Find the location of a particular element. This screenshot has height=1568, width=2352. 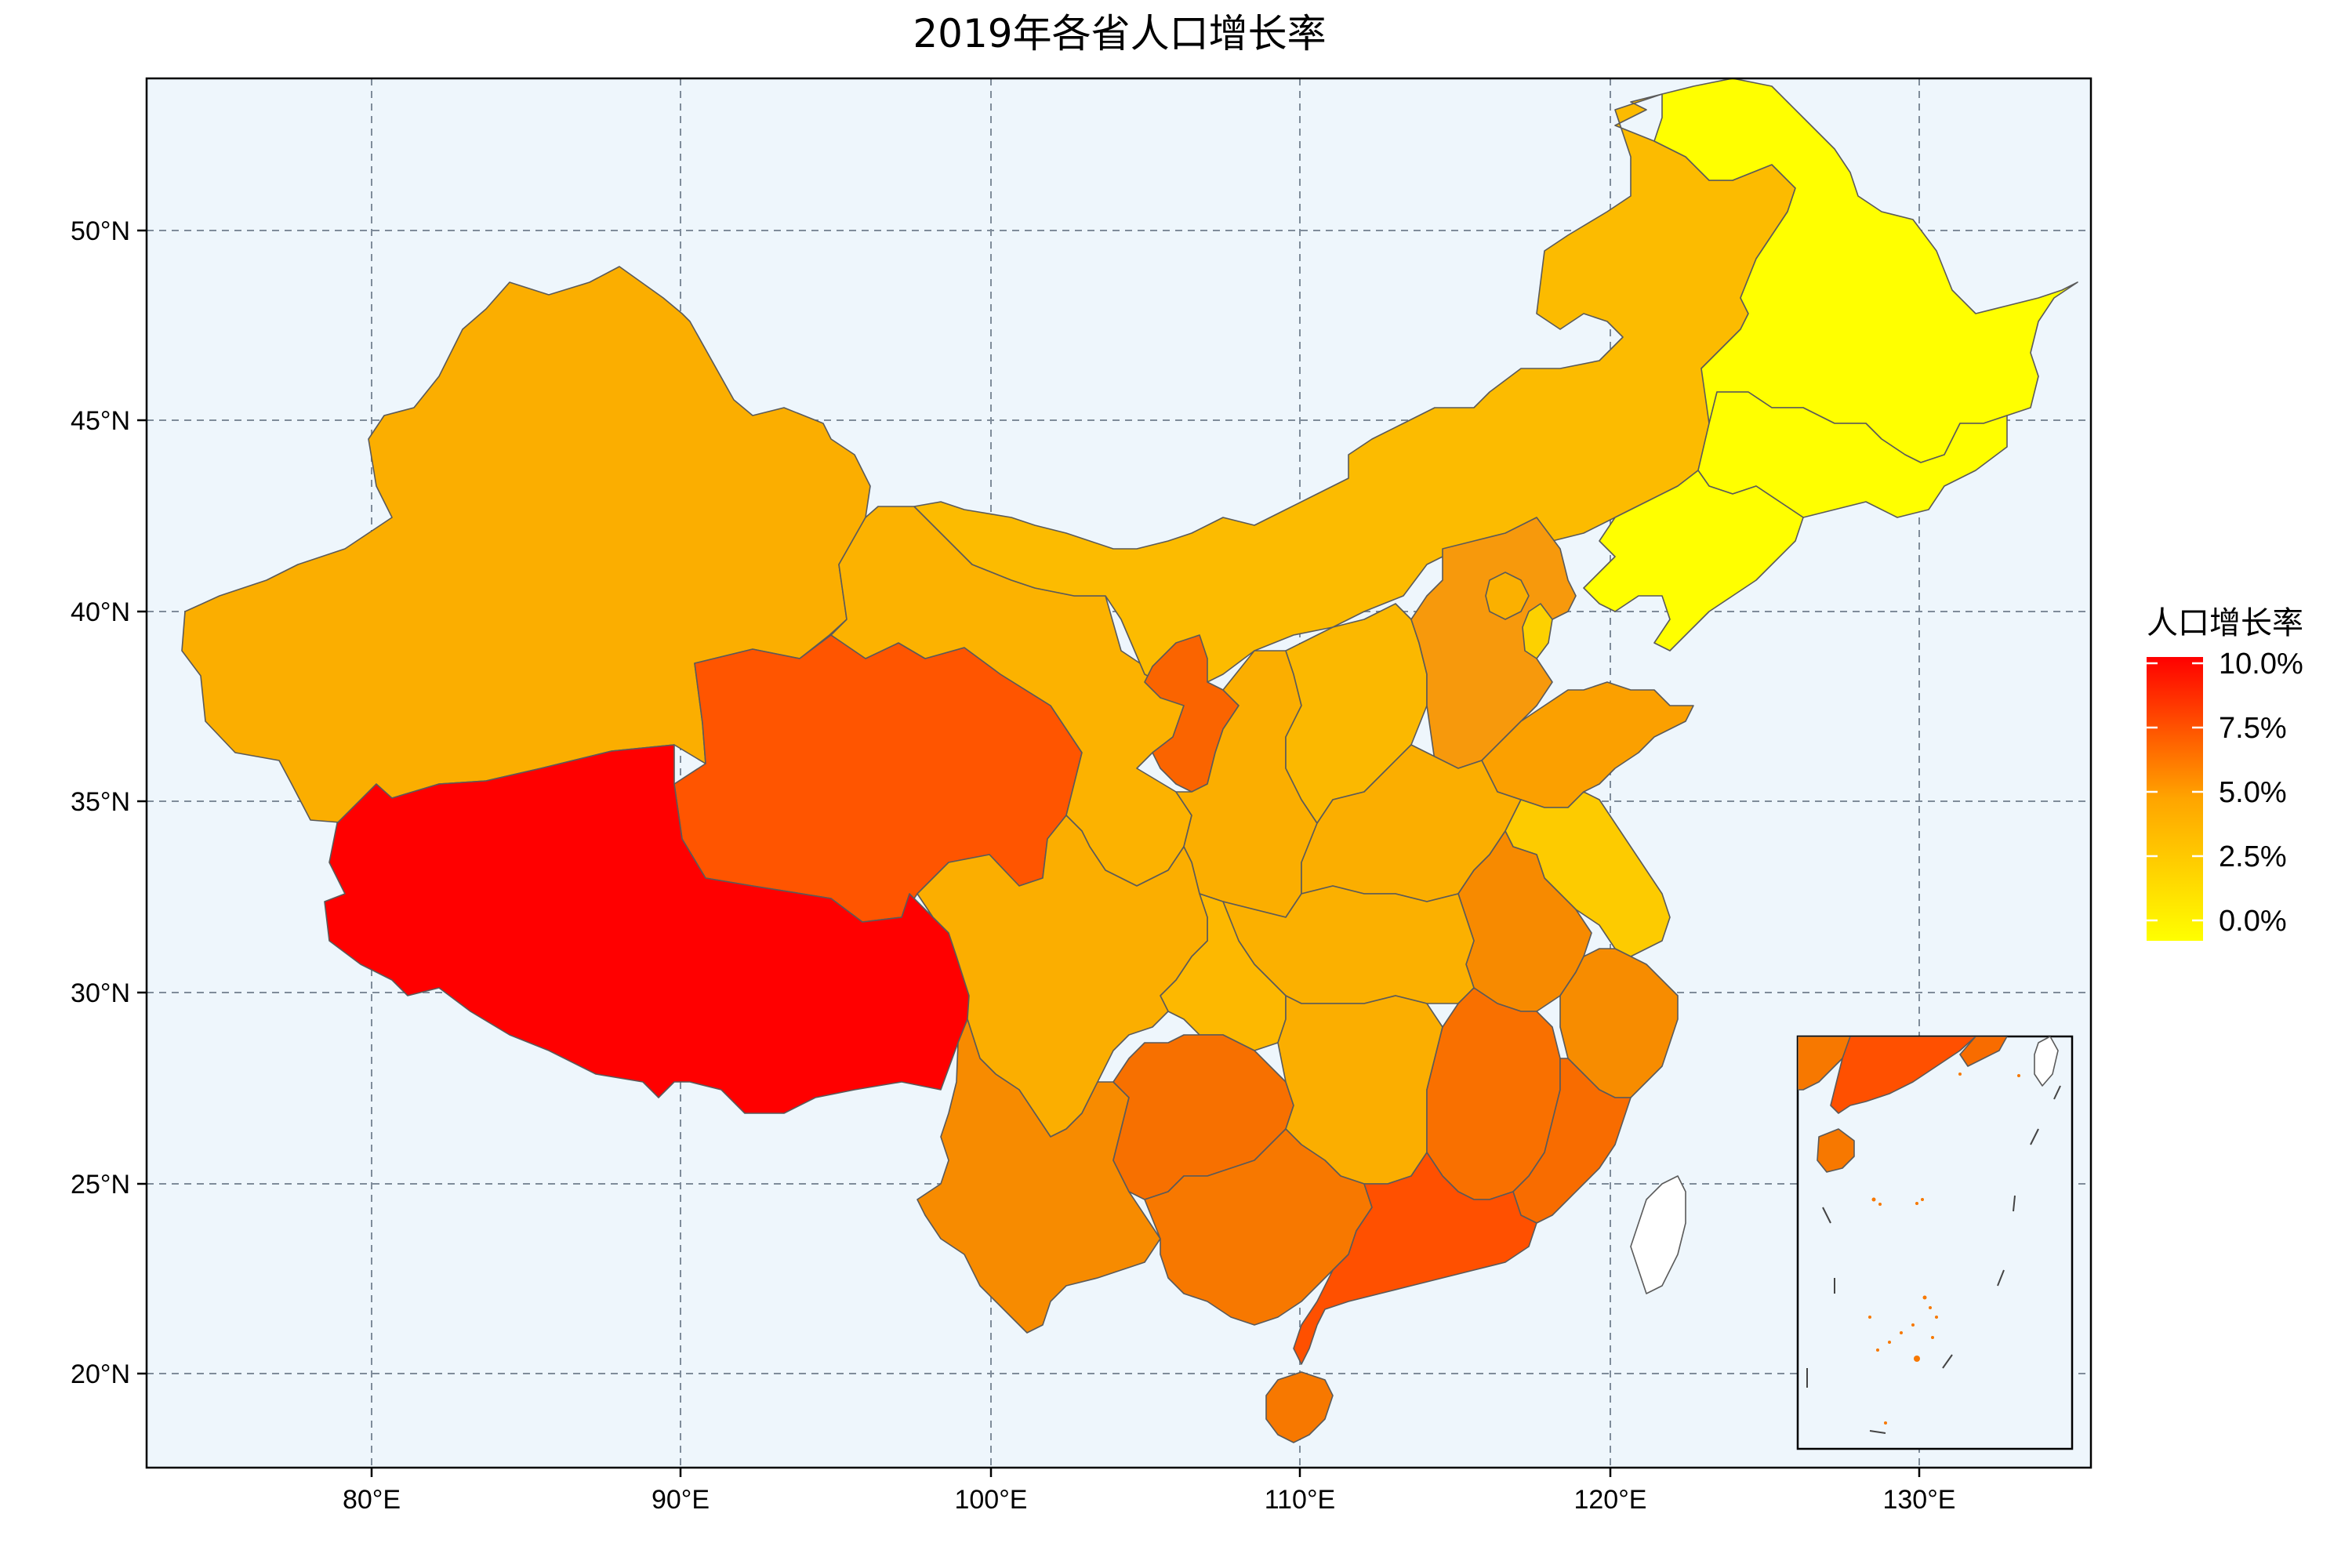

y-axis-labels: 50°N 45°N 40°N 35°N 30°N 25°N 20°N is located at coordinates (100, 803).